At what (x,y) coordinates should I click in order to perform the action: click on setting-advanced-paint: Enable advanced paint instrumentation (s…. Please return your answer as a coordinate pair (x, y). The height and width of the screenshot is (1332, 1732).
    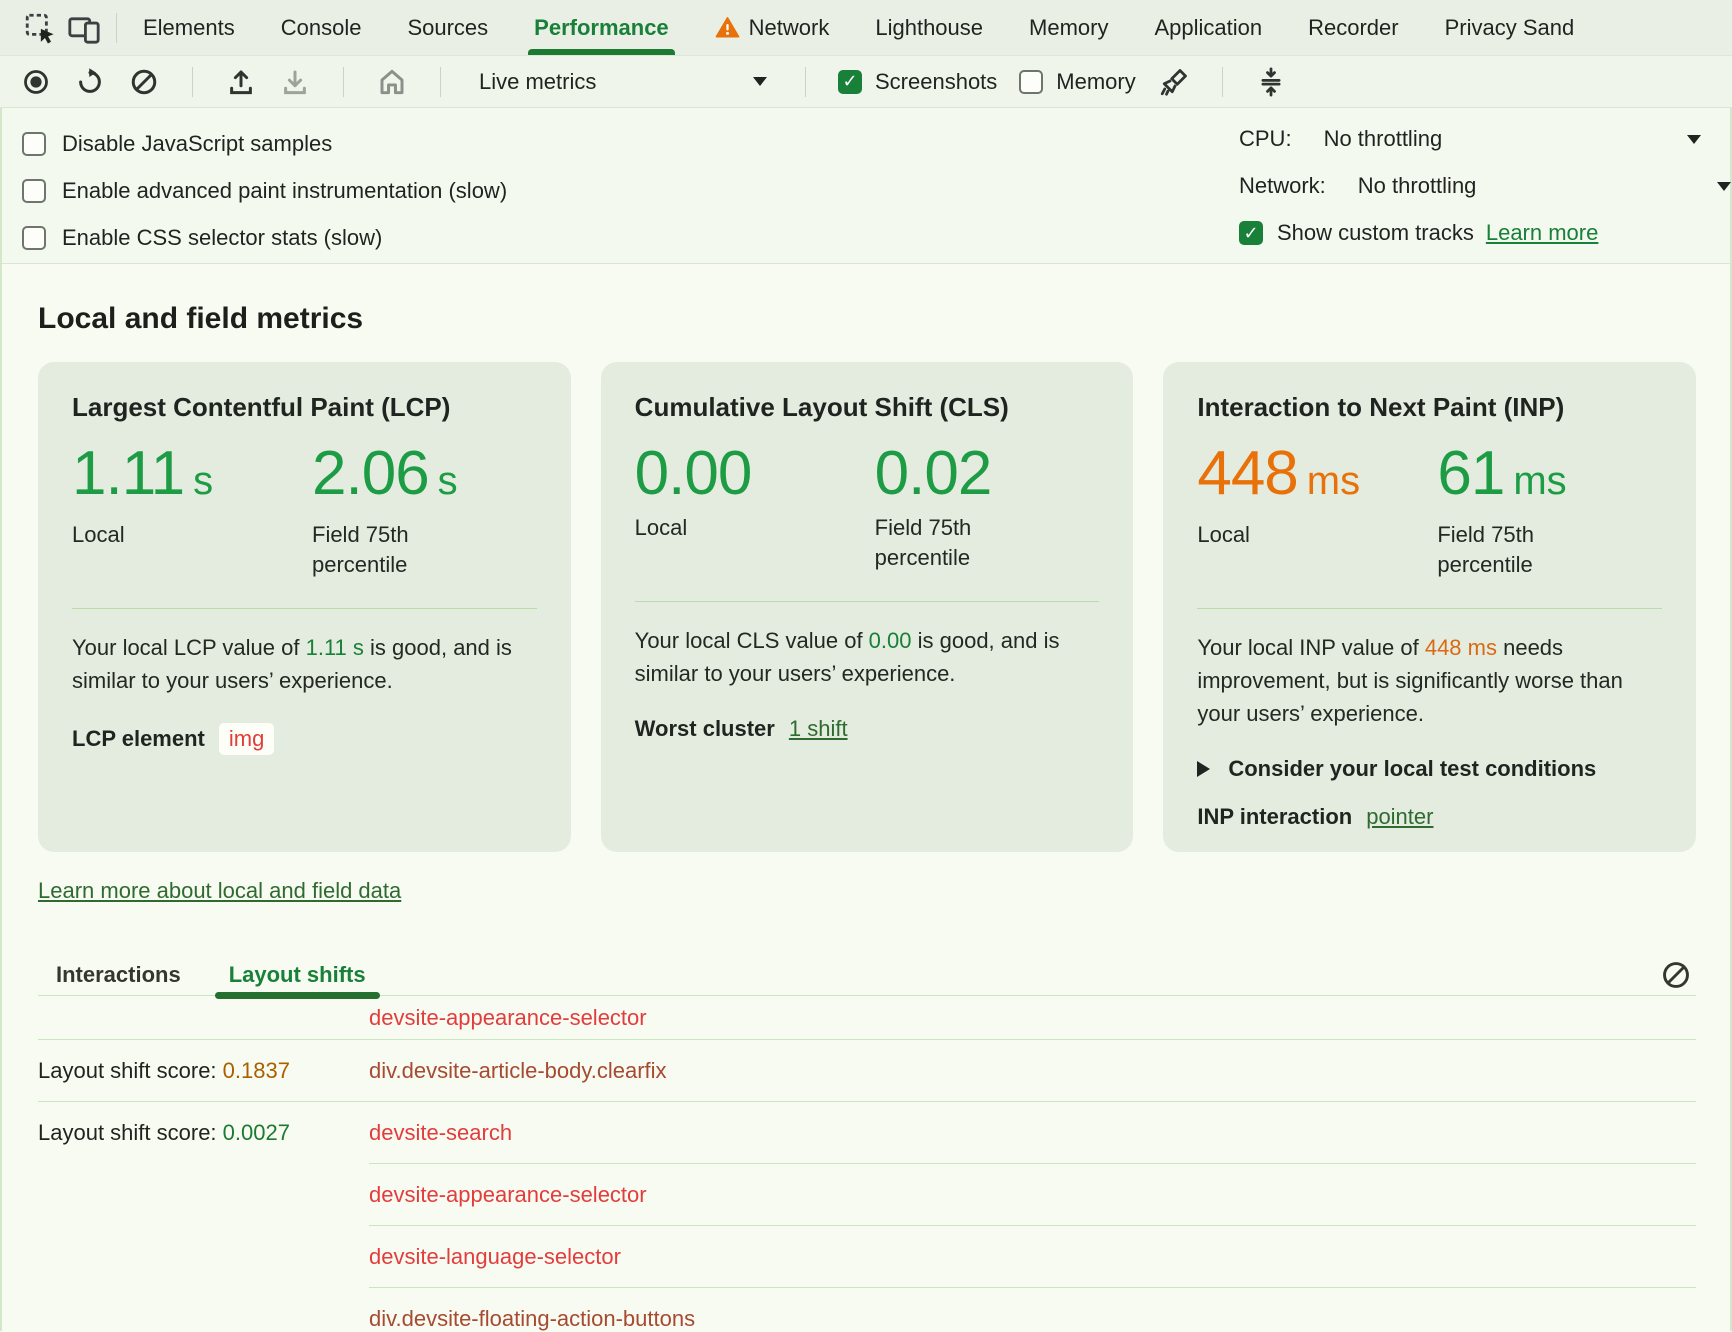
    Looking at the image, I should click on (866, 190).